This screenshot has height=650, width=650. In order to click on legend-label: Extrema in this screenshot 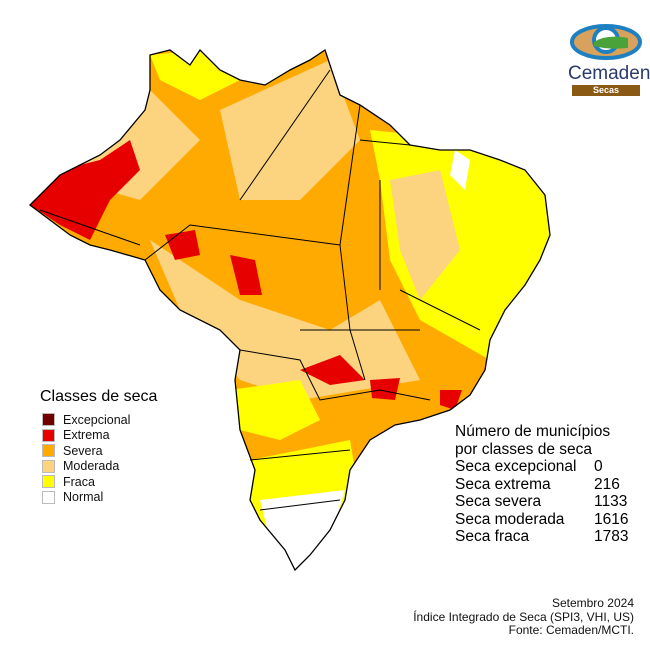, I will do `click(86, 435)`.